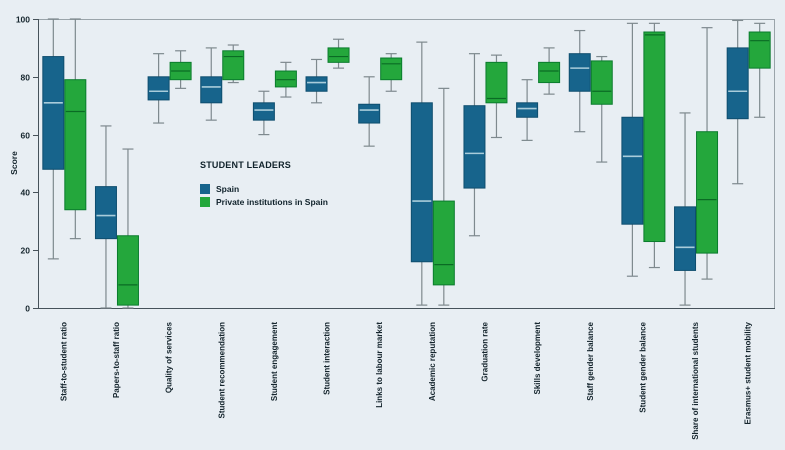 This screenshot has width=785, height=450. Describe the element at coordinates (26, 136) in the screenshot. I see `y-tick-label-60: 60` at that location.